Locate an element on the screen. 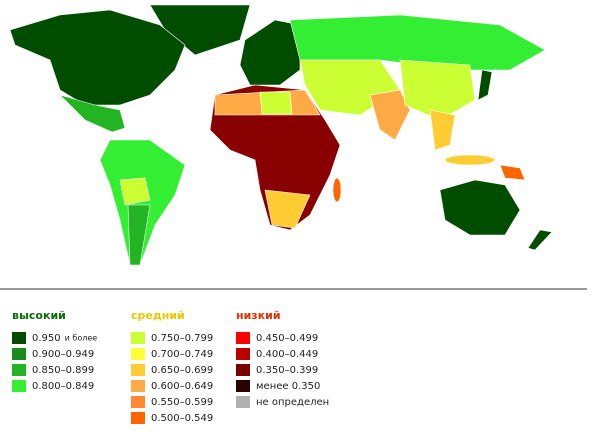 The width and height of the screenshot is (595, 448). china is located at coordinates (437, 90).